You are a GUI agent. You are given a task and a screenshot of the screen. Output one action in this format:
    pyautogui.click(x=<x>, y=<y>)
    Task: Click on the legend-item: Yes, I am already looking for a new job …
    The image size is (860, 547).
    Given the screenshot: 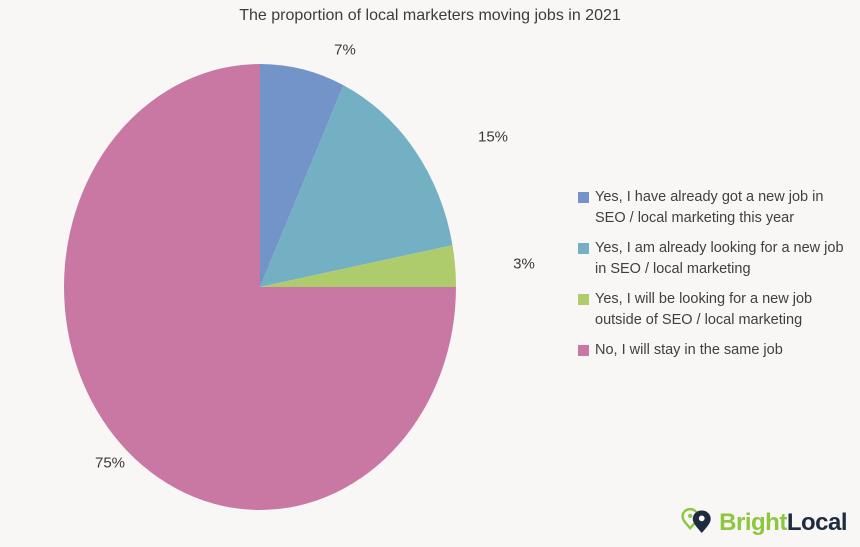 What is the action you would take?
    pyautogui.click(x=717, y=259)
    